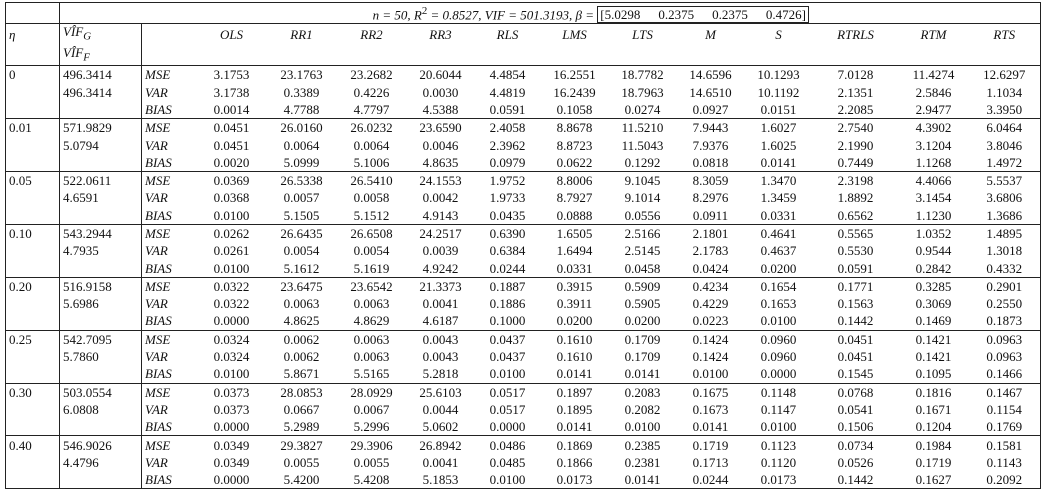 This screenshot has height=489, width=1045. I want to click on value-cell: 7.0128, so click(855, 75).